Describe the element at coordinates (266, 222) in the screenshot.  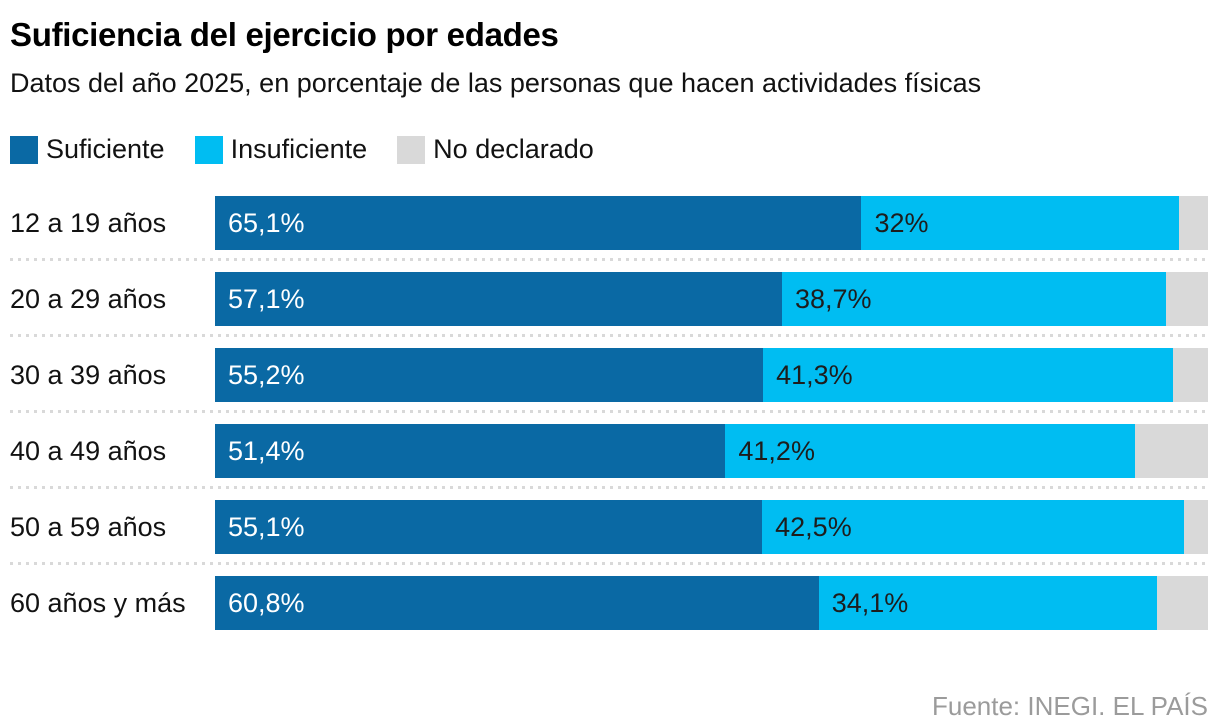
I see `value-label: 65,1%` at that location.